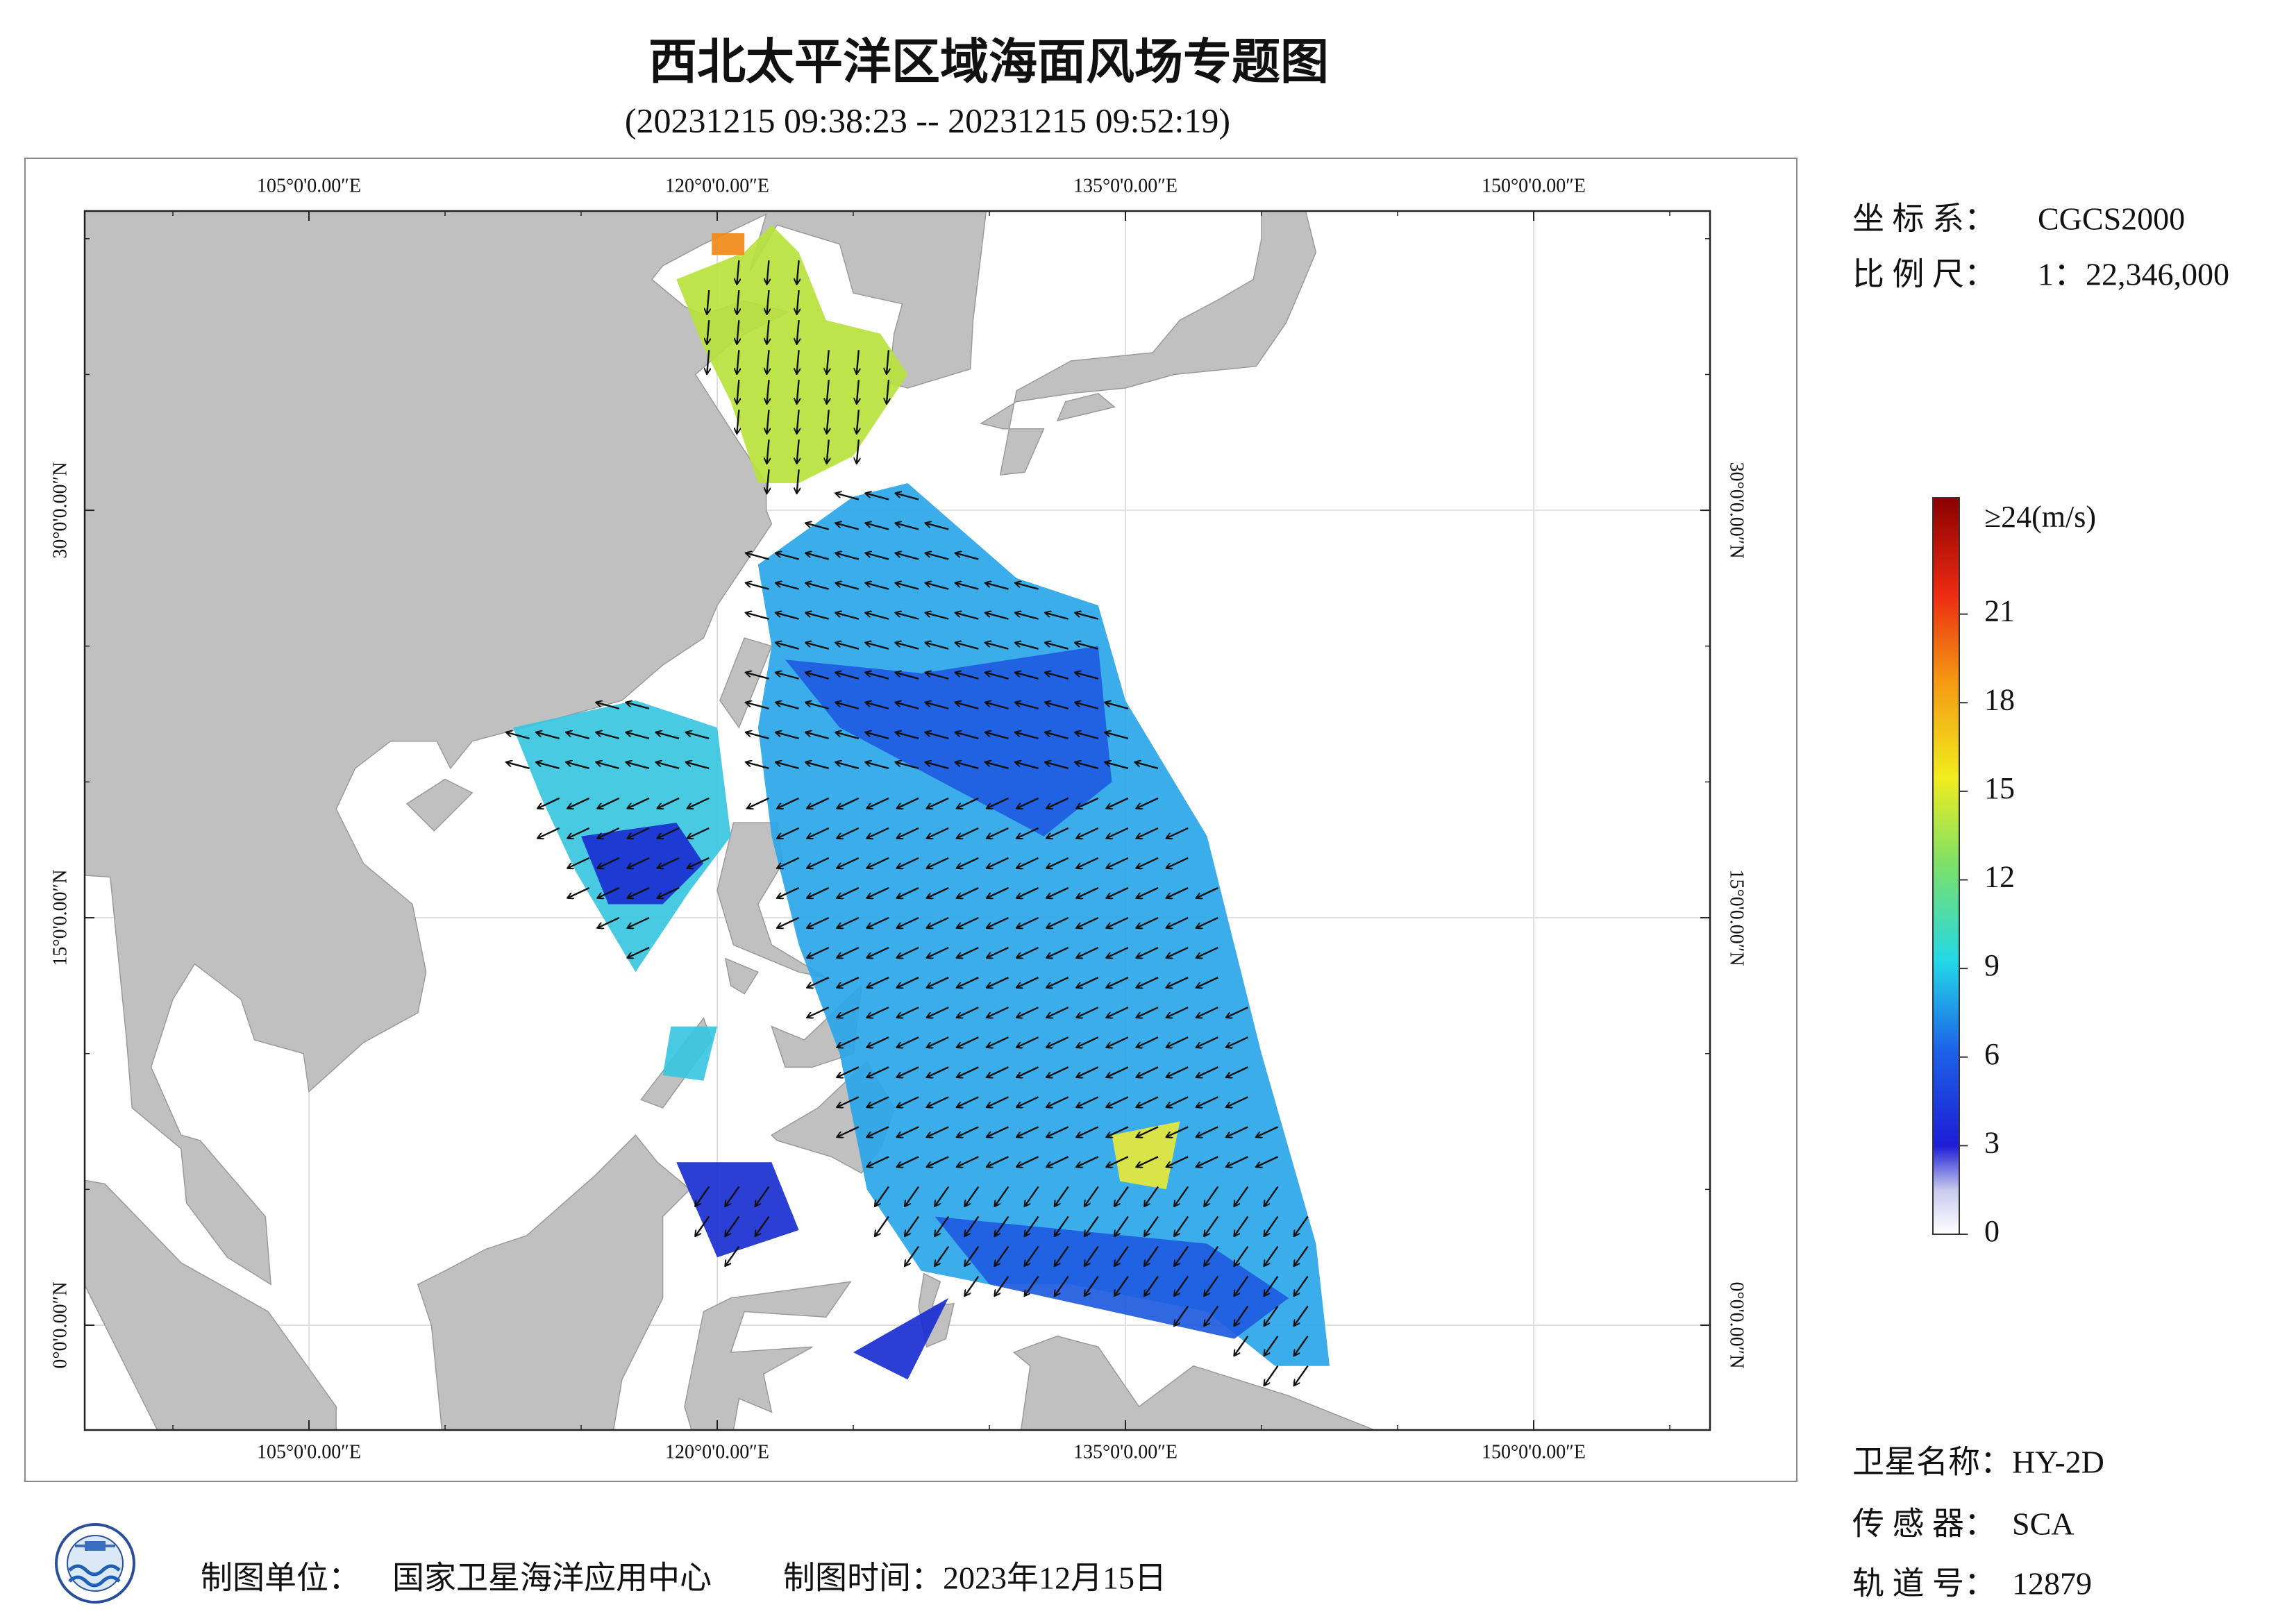 The height and width of the screenshot is (1623, 2296). I want to click on unit-label: 制图单位：, so click(280, 1578).